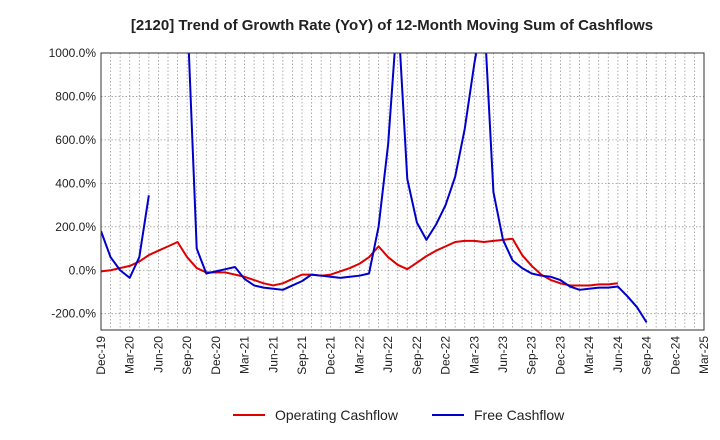 Image resolution: width=720 pixels, height=440 pixels. Describe the element at coordinates (417, 355) in the screenshot. I see `x-tick-label: Sep-22` at that location.